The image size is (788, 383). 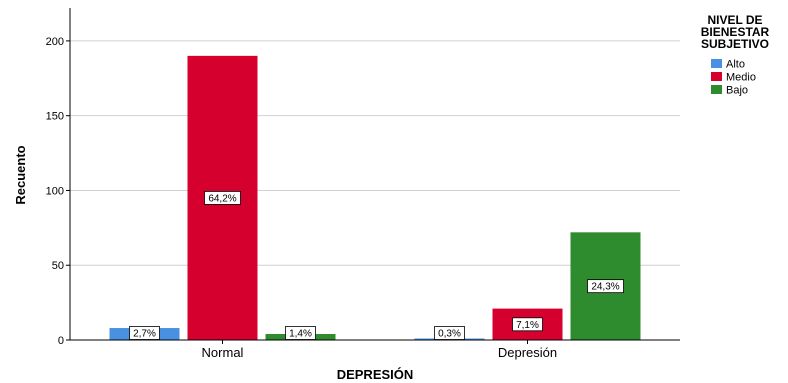 I want to click on y-axis-ticks: 0 50 100 150 200, so click(x=58, y=191).